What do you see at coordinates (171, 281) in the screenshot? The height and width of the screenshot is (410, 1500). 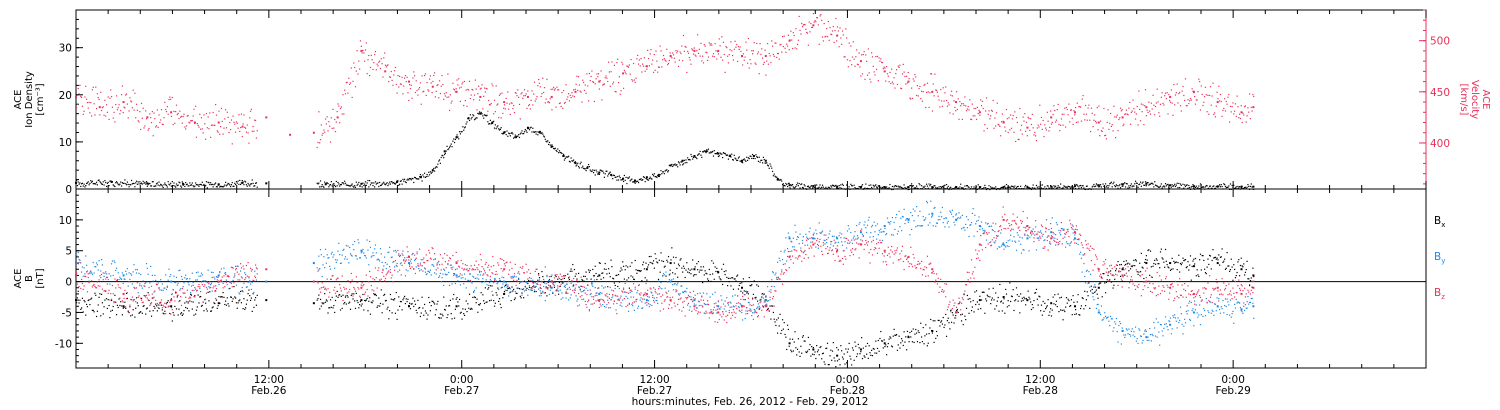 I see `By-point` at bounding box center [171, 281].